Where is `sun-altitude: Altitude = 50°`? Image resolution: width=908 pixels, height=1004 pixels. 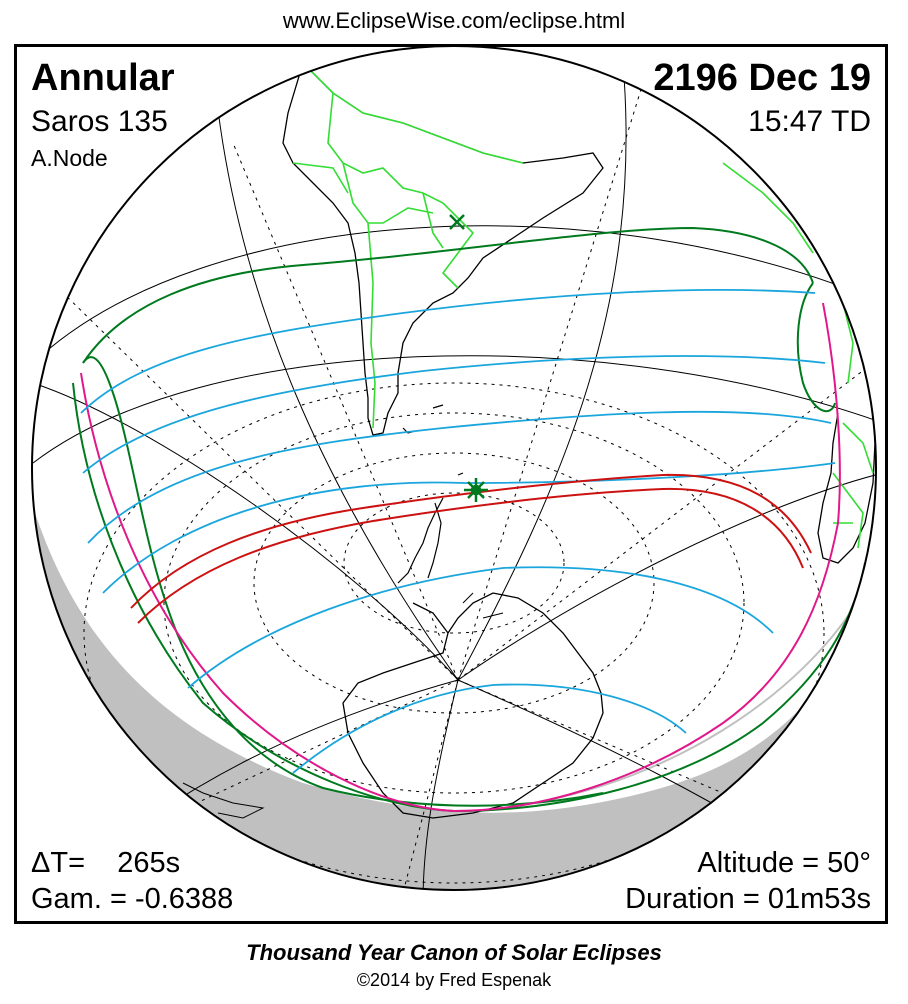
sun-altitude: Altitude = 50° is located at coordinates (784, 863).